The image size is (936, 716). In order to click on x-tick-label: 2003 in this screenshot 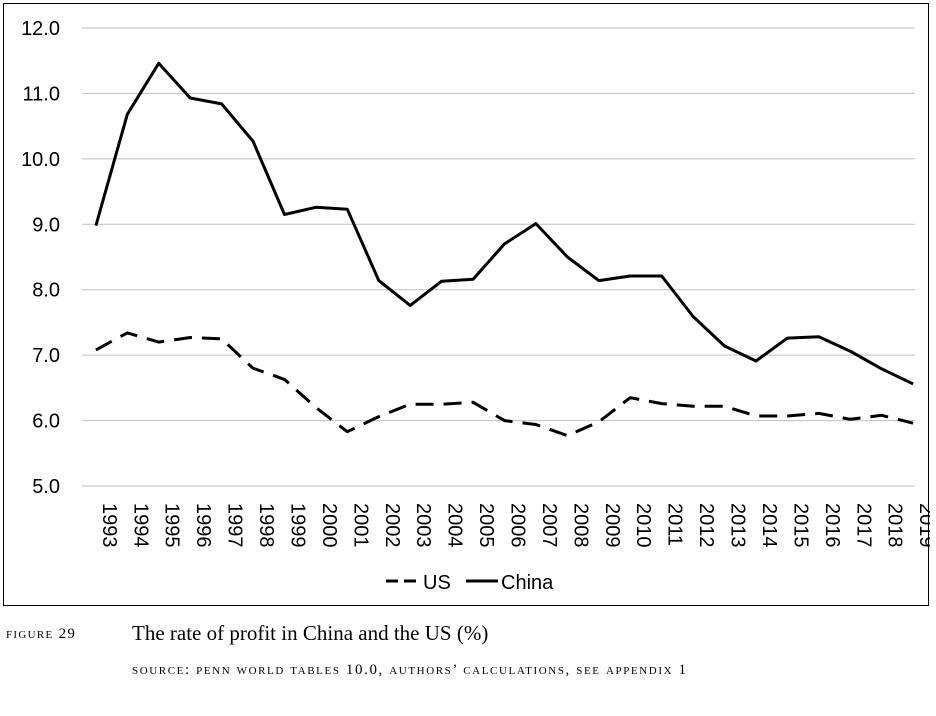, I will do `click(423, 525)`.